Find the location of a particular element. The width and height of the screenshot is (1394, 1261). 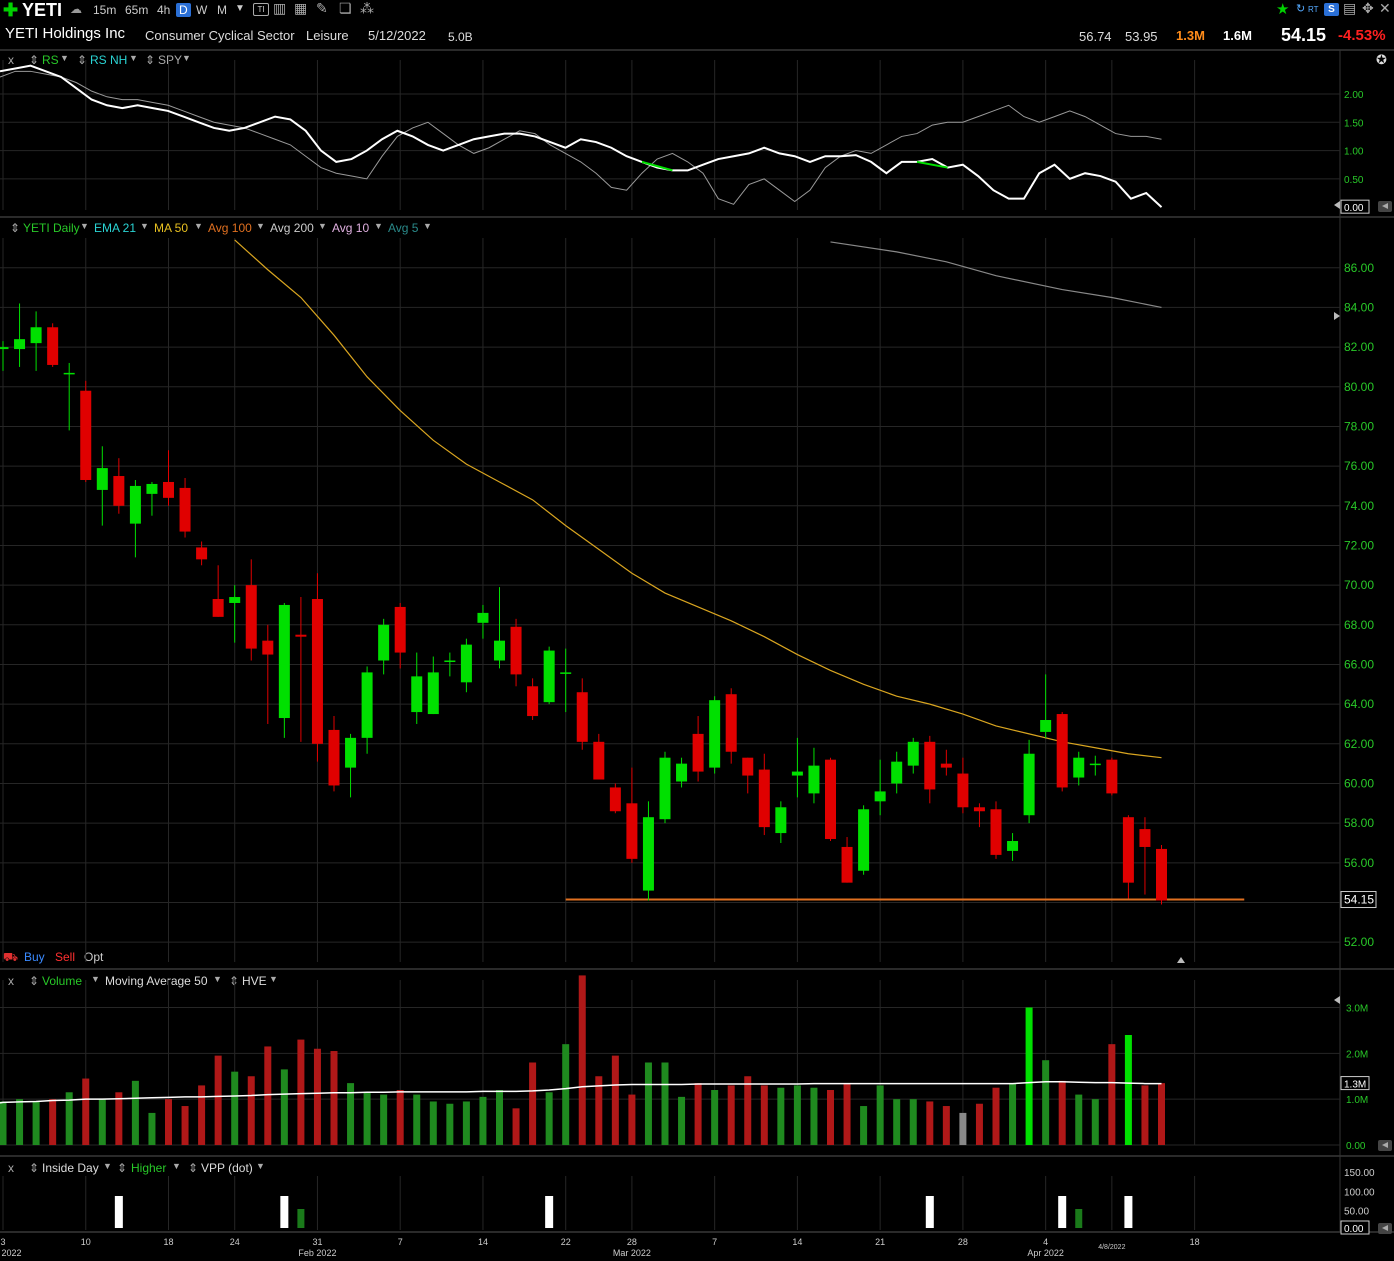

industry-label: Leisure is located at coordinates (327, 35).